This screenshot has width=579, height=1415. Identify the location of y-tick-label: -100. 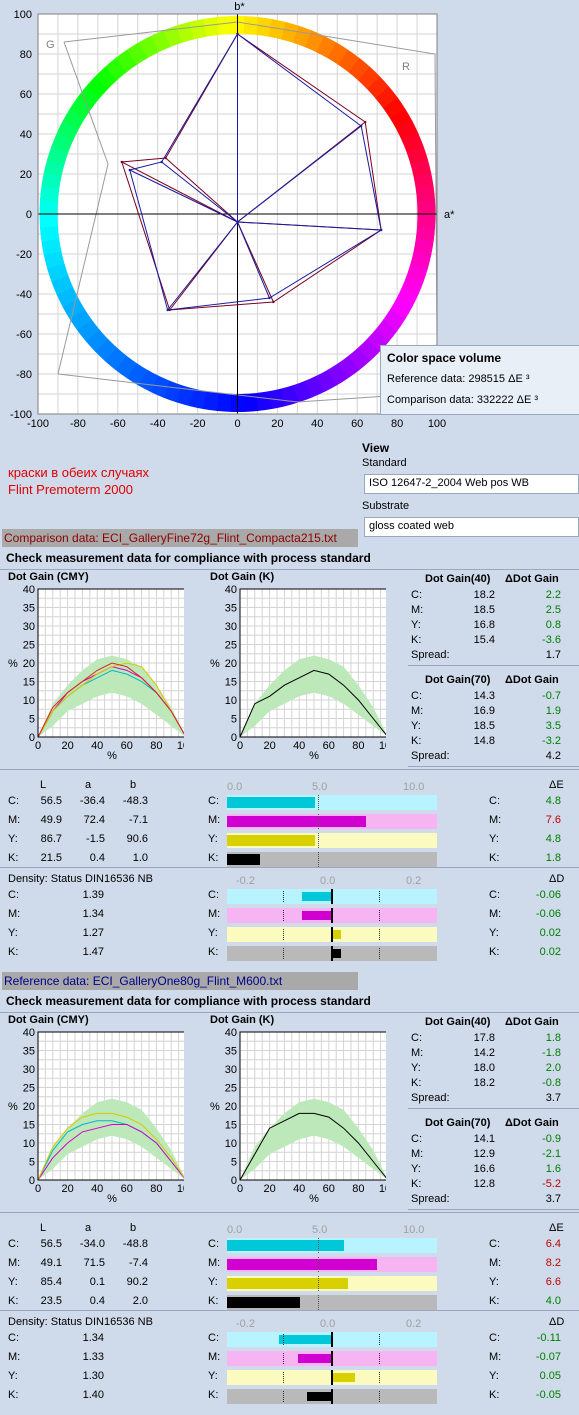
(21, 415).